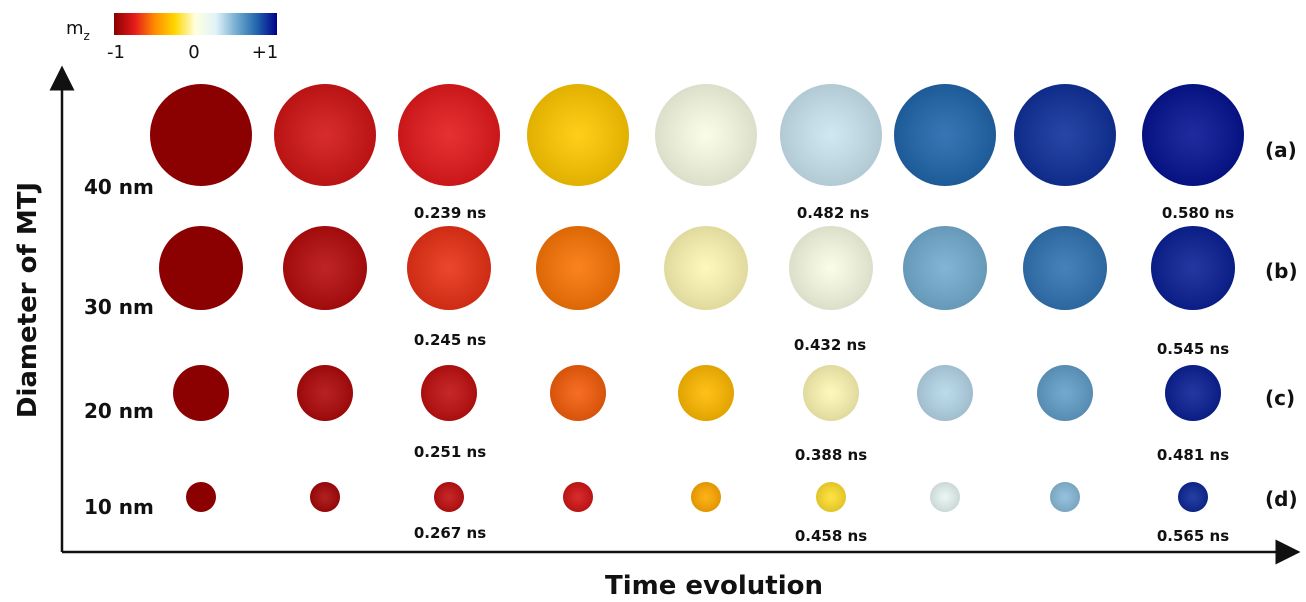 The height and width of the screenshot is (602, 1306). I want to click on time-label-c-2: 0.388 ns, so click(831, 455).